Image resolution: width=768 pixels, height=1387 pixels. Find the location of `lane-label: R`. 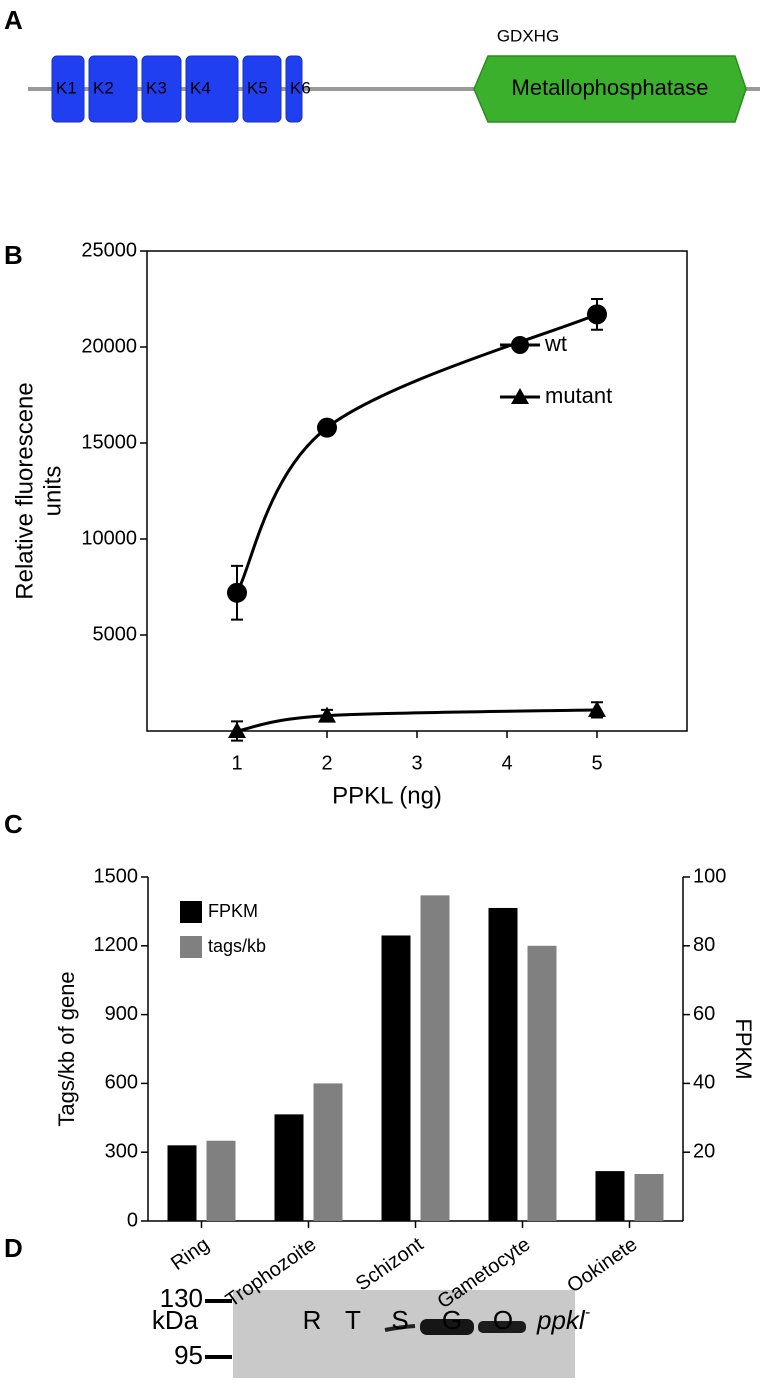

lane-label: R is located at coordinates (312, 1320).